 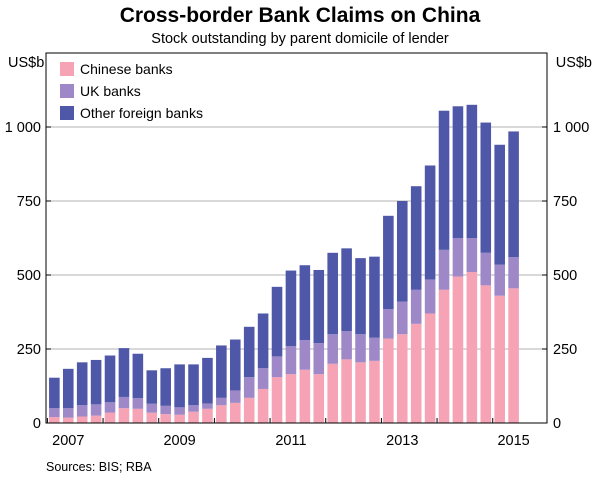 I want to click on y-tick-label-right: 1 000, so click(x=571, y=128).